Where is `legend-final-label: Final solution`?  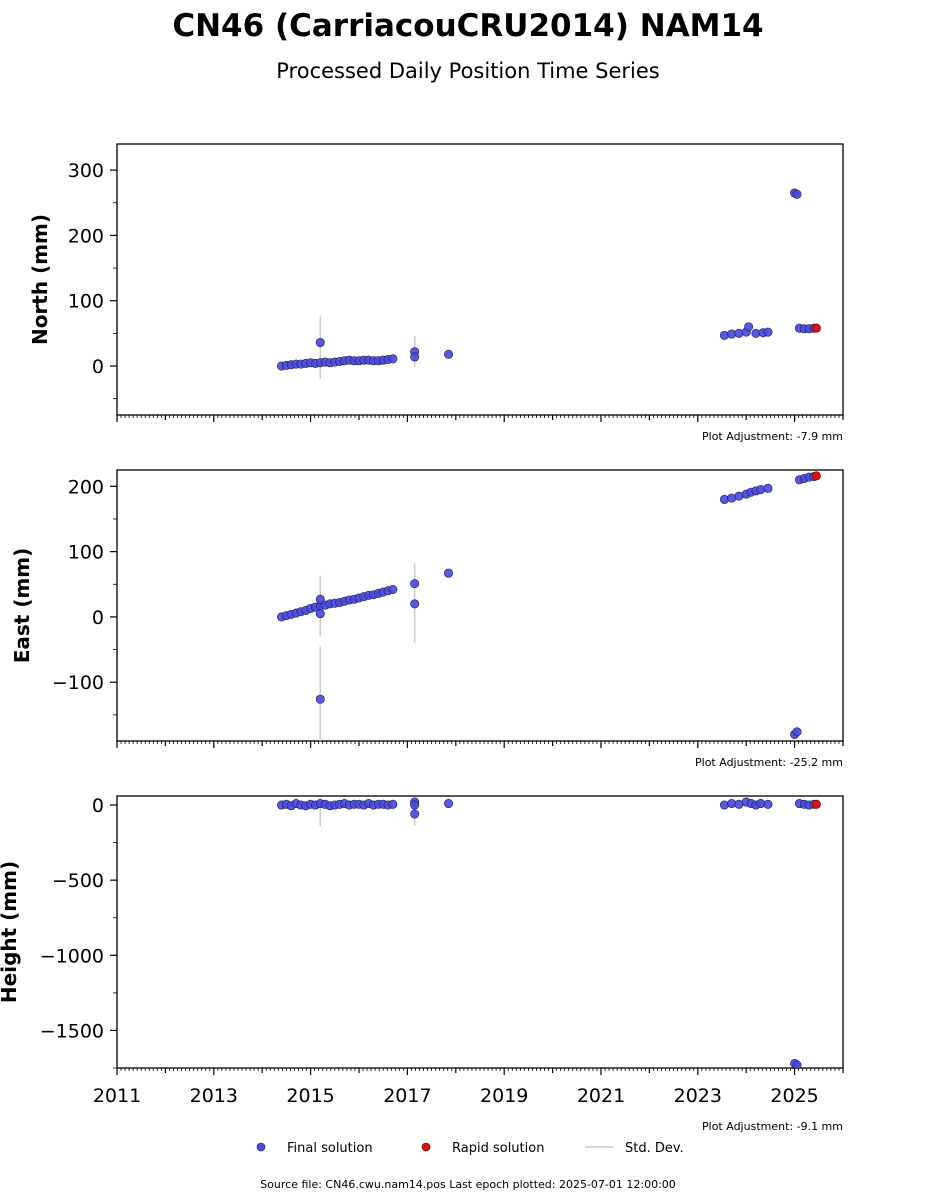
legend-final-label: Final solution is located at coordinates (330, 1148).